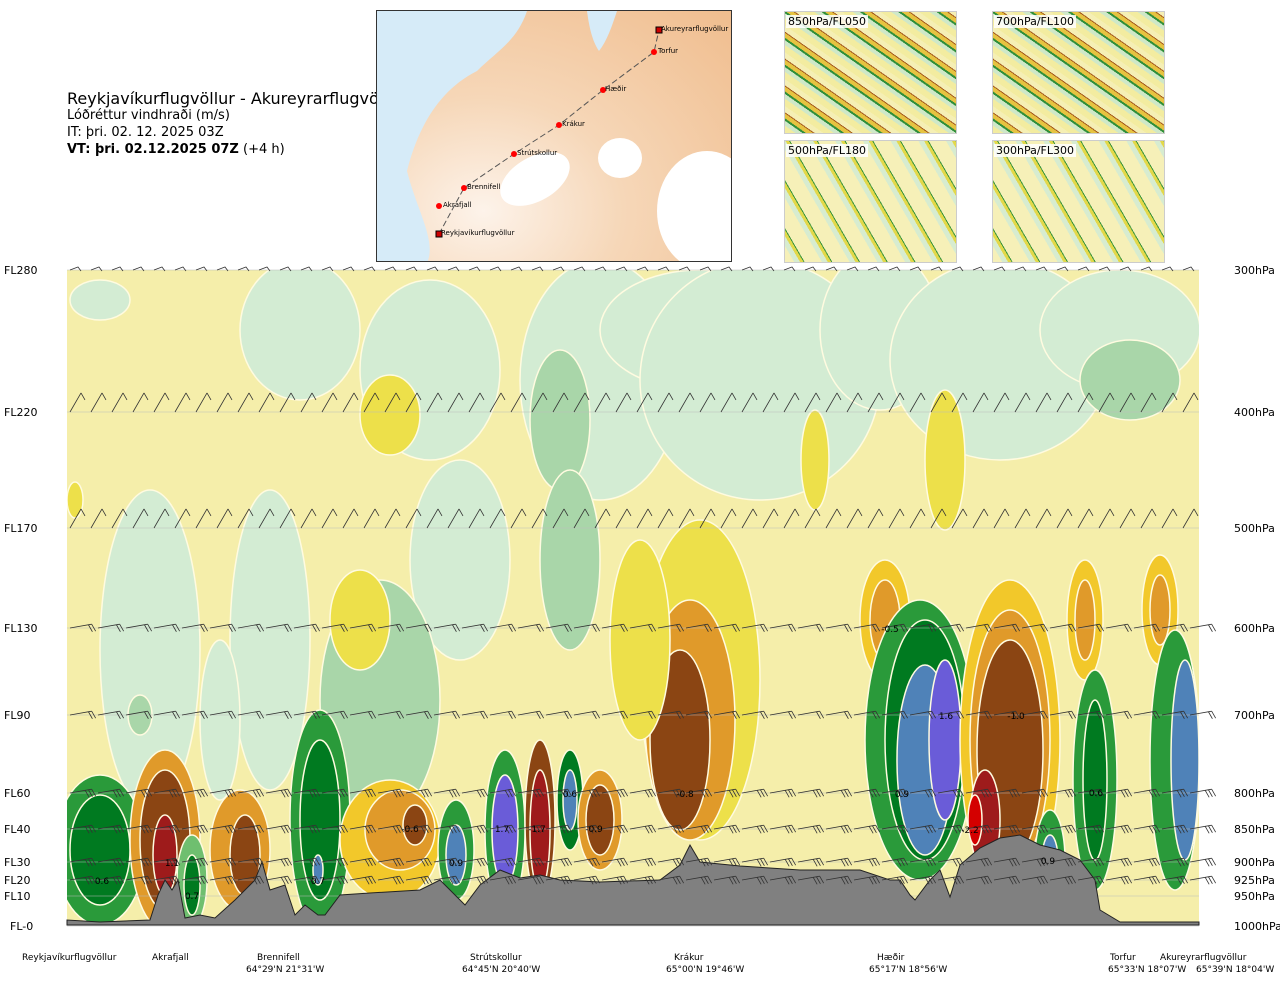  What do you see at coordinates (870, 72) in the screenshot?
I see `panel-850: 850hPa/FL050` at bounding box center [870, 72].